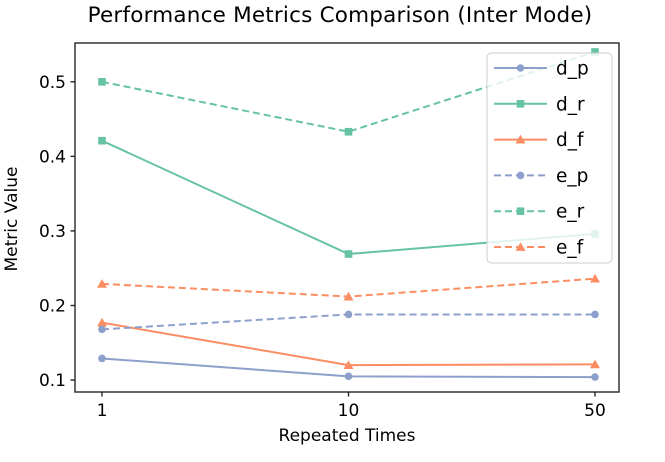 This screenshot has height=462, width=665. What do you see at coordinates (52, 157) in the screenshot?
I see `y-tick-label: 0.4` at bounding box center [52, 157].